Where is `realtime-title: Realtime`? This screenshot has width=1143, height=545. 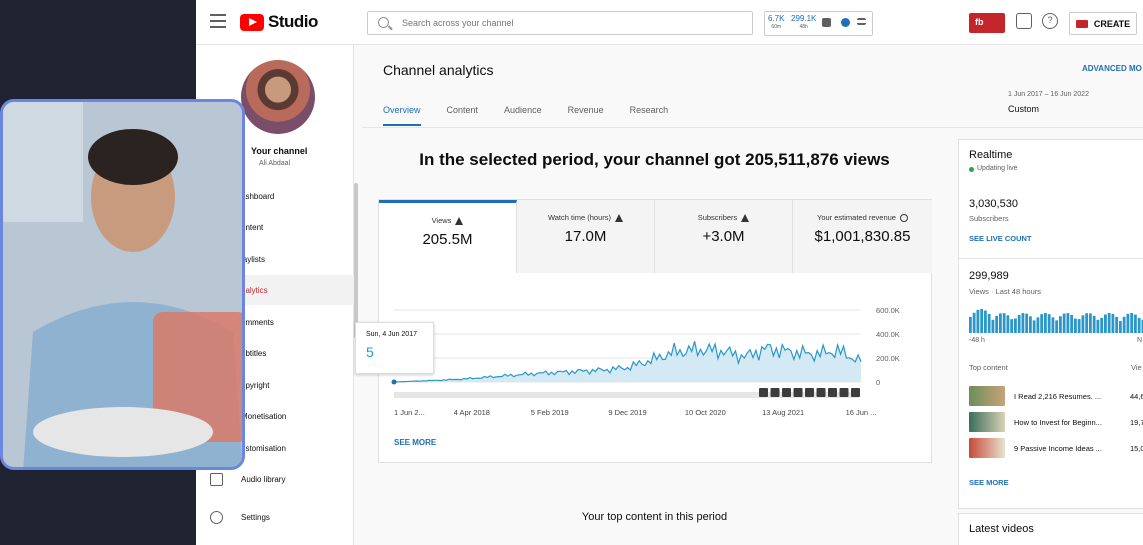
realtime-title: Realtime is located at coordinates (991, 155).